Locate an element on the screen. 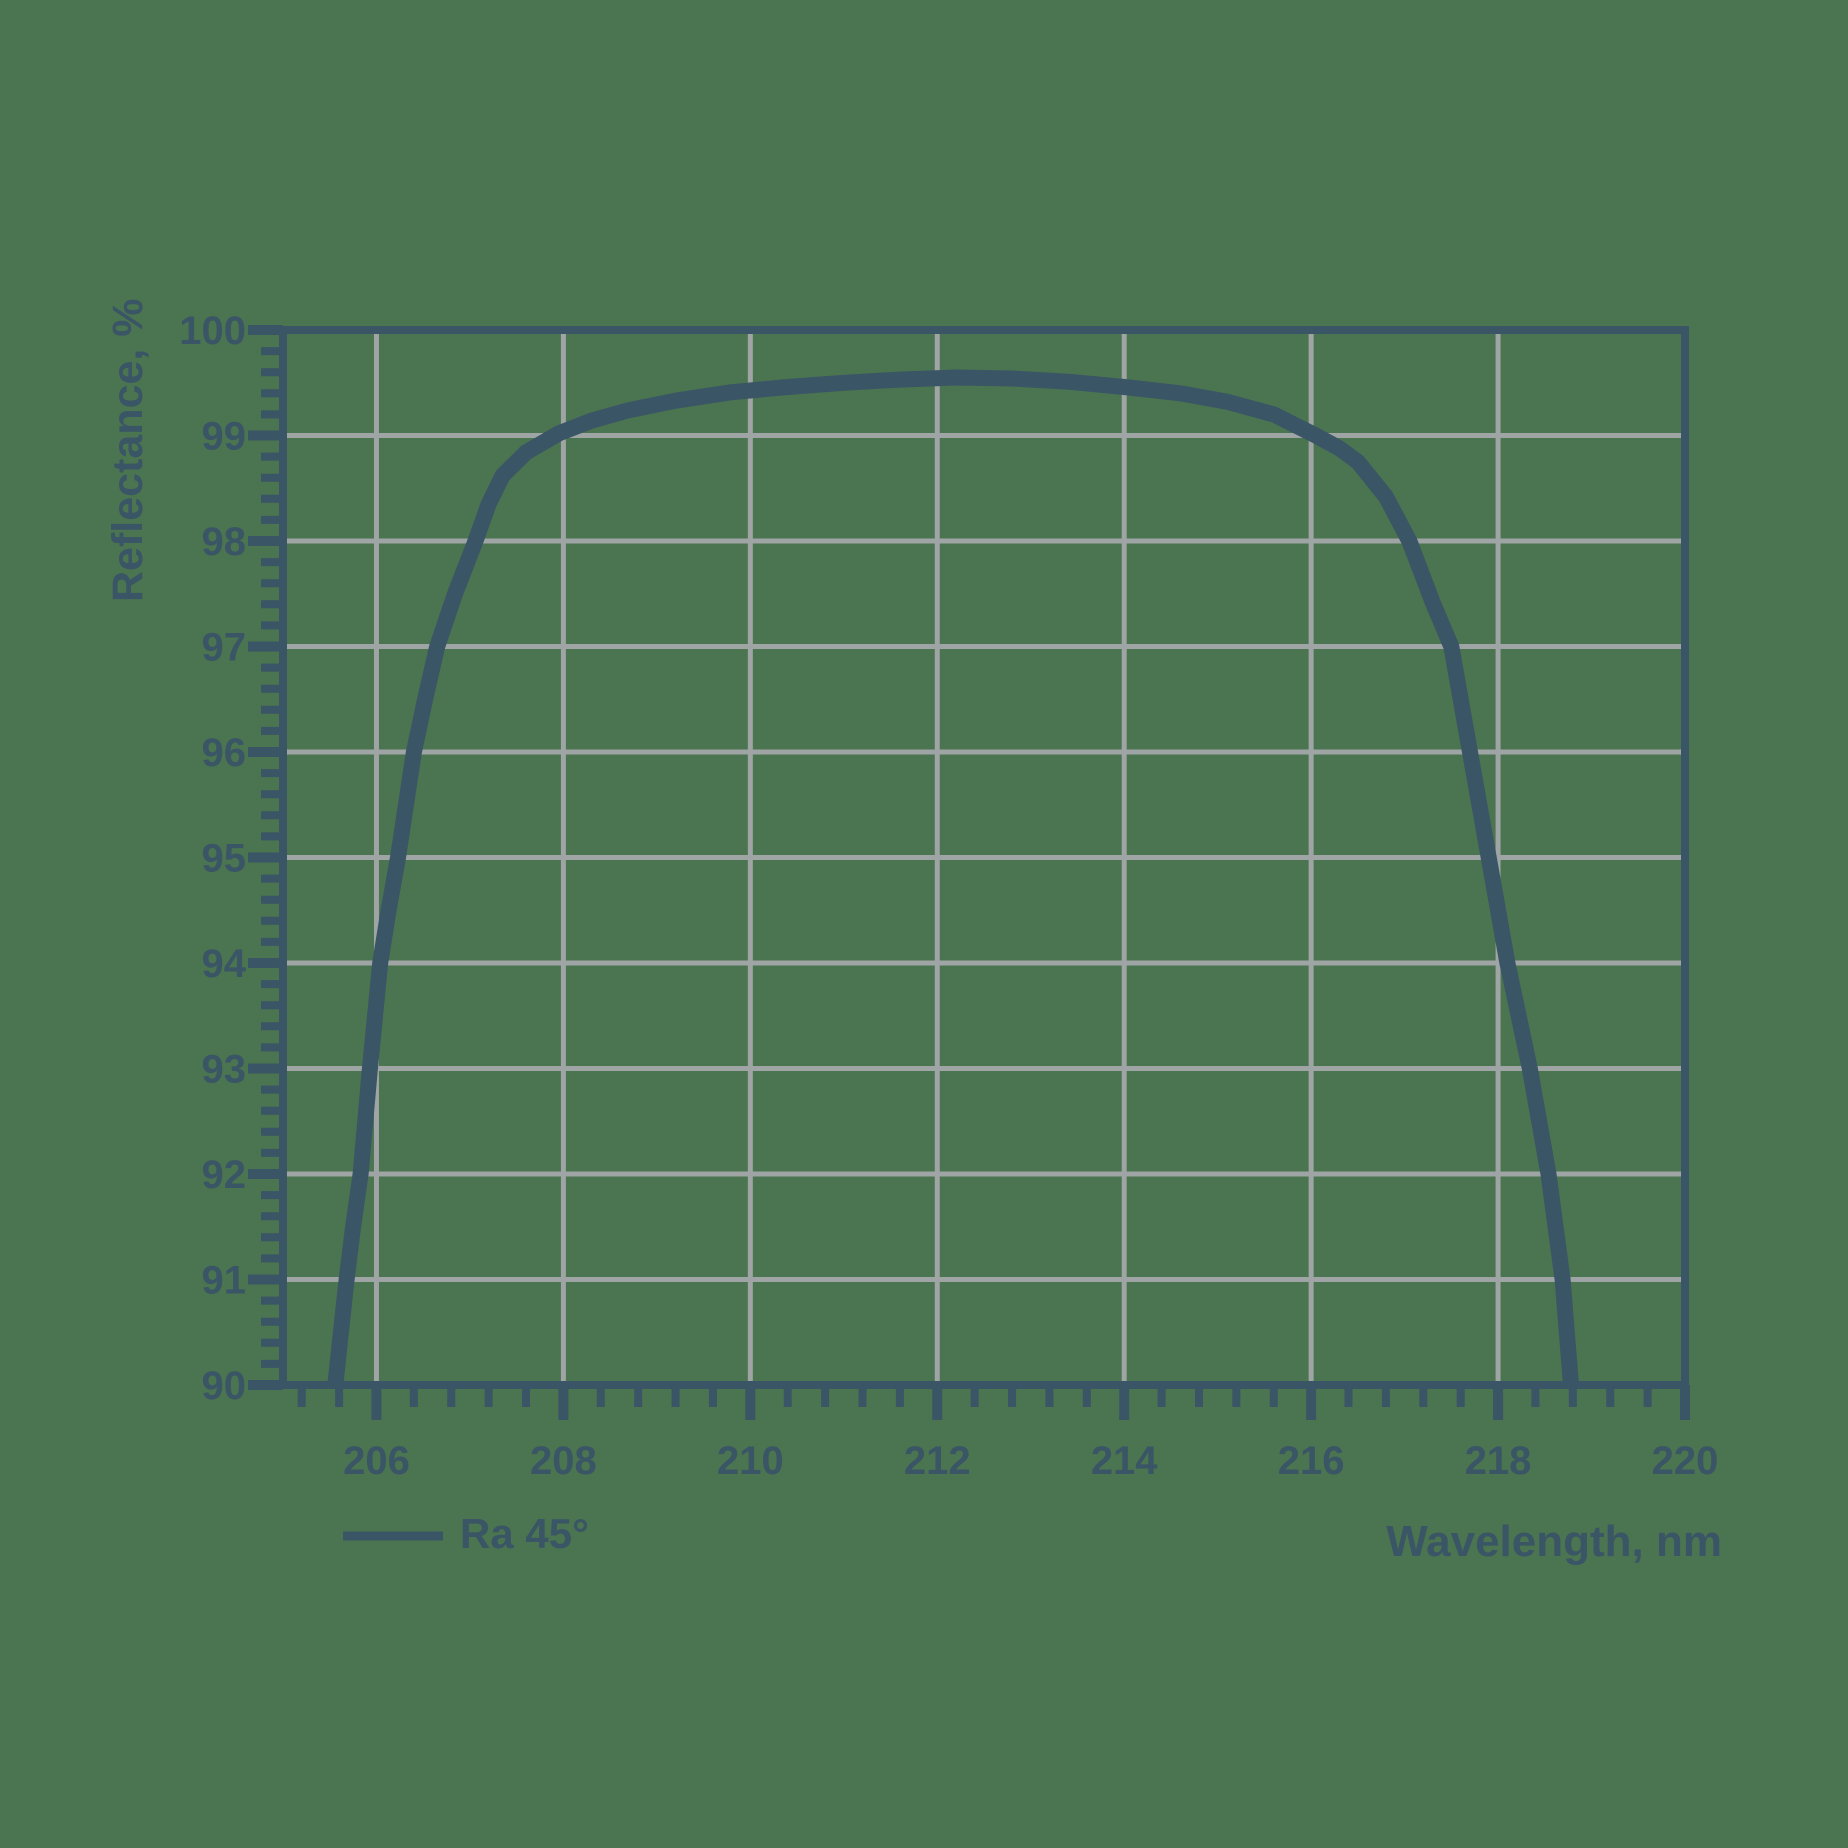 This screenshot has height=1848, width=1848. y-tick-label: 94 is located at coordinates (224, 964).